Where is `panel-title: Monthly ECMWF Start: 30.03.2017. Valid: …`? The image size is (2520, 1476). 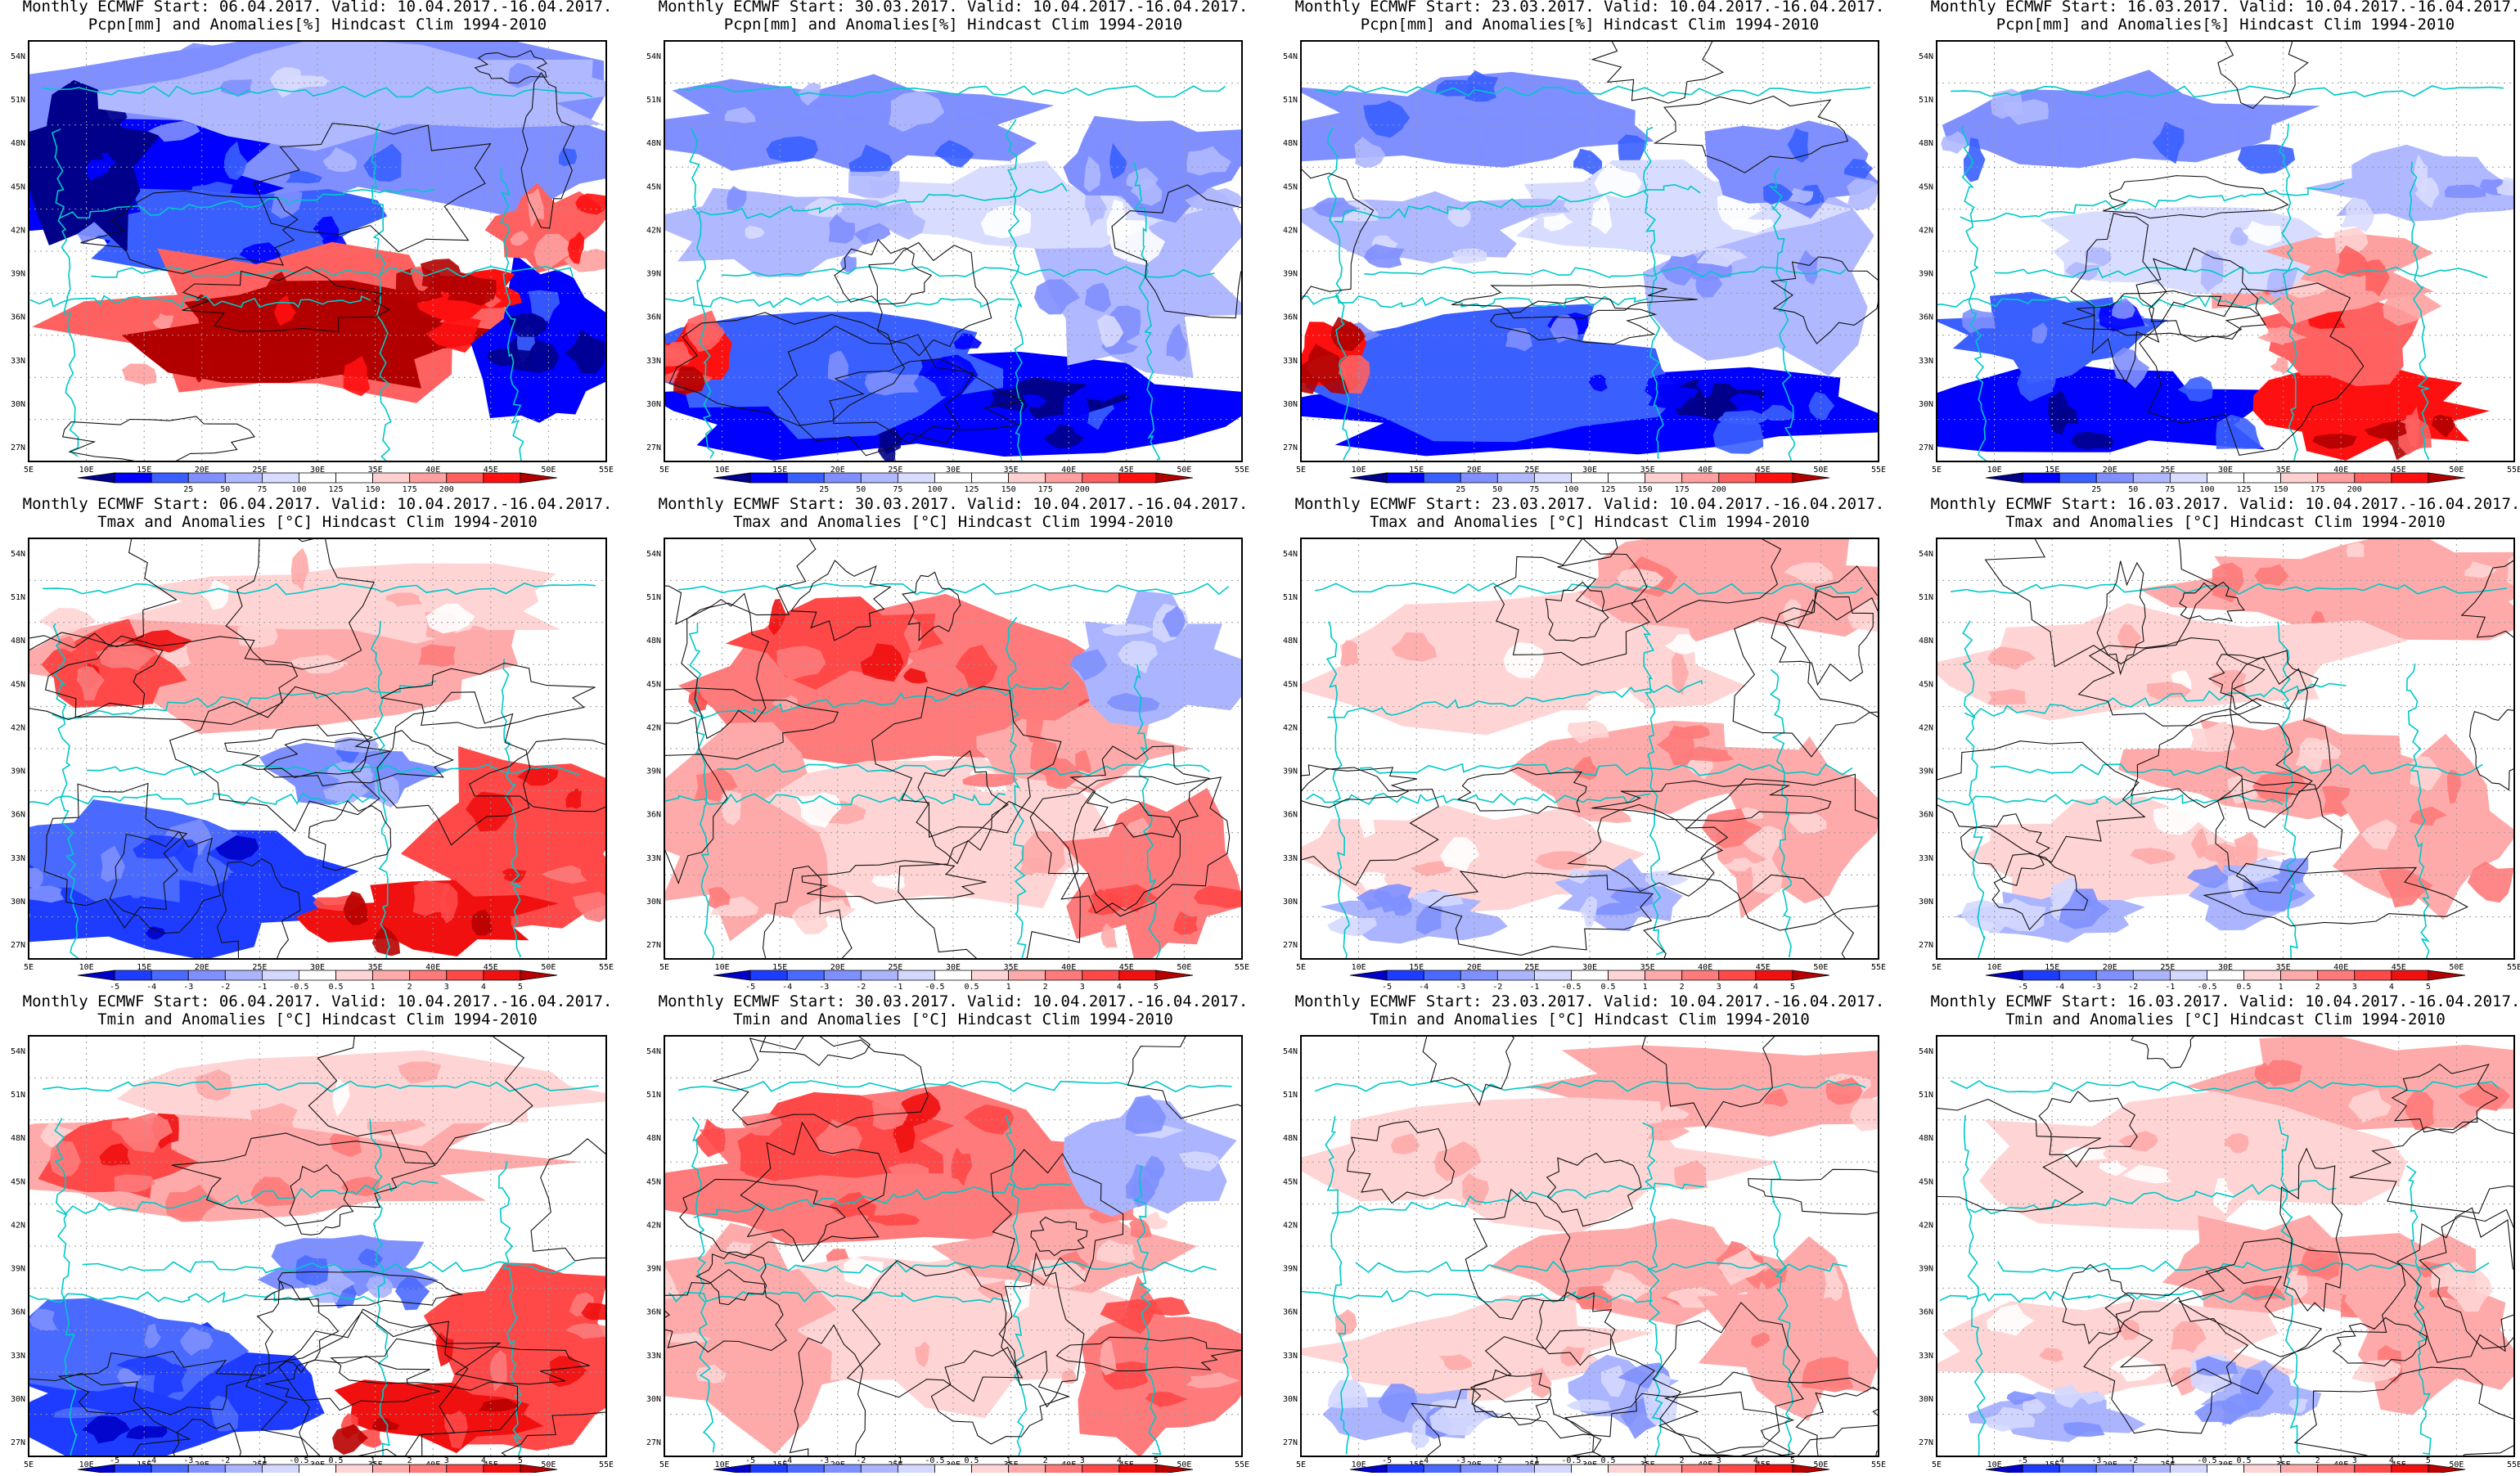 panel-title: Monthly ECMWF Start: 30.03.2017. Valid: … is located at coordinates (954, 8).